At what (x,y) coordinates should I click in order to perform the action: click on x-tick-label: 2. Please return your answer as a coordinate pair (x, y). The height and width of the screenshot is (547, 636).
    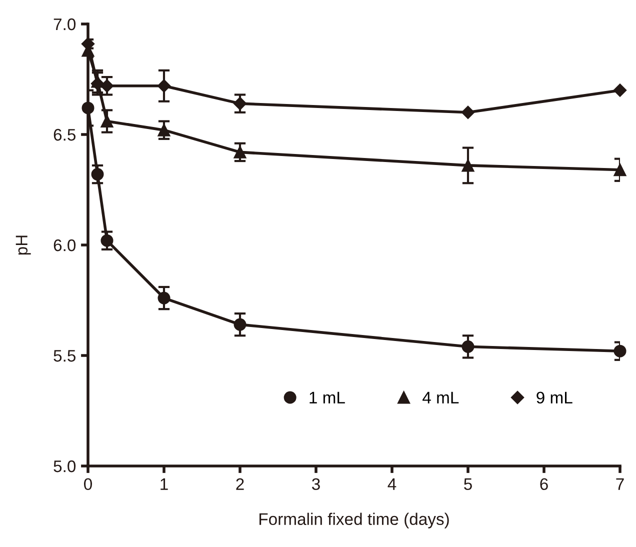
    Looking at the image, I should click on (240, 484).